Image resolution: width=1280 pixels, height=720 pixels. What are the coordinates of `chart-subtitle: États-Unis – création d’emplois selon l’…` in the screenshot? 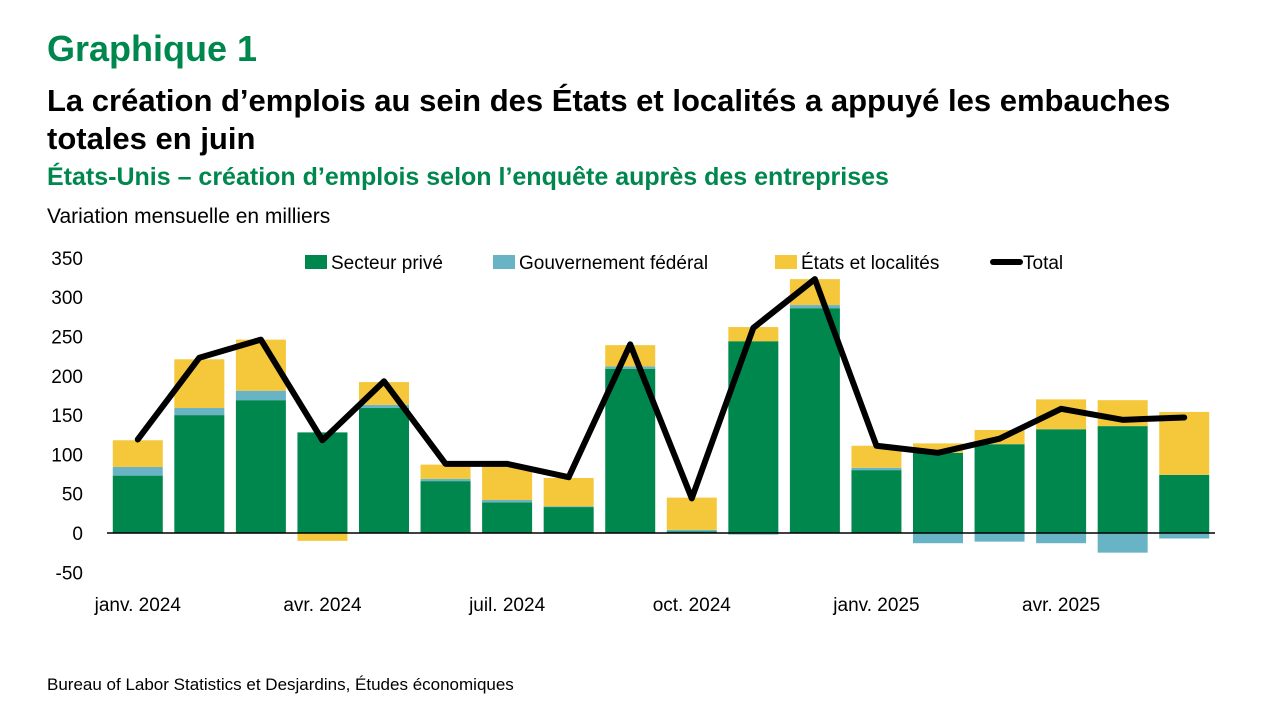 It's located at (468, 177).